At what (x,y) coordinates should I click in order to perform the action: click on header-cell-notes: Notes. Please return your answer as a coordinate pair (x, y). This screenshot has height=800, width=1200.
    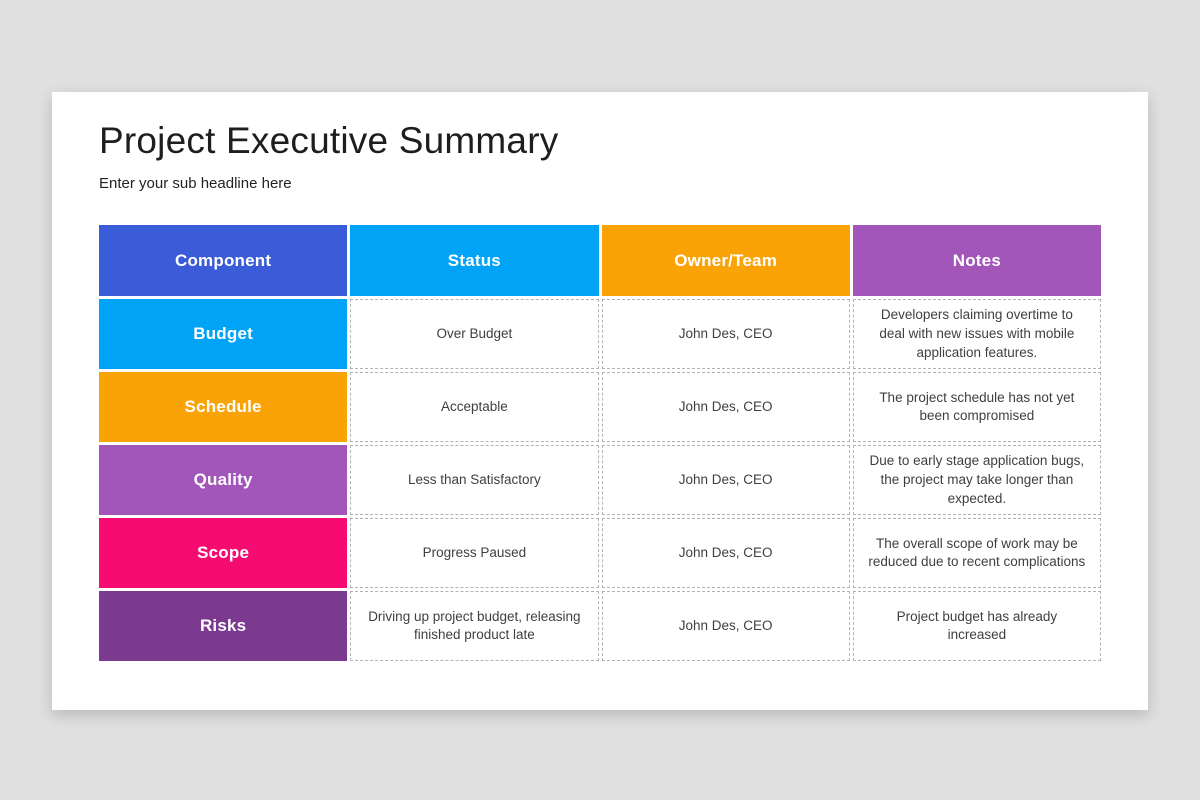
    Looking at the image, I should click on (976, 261).